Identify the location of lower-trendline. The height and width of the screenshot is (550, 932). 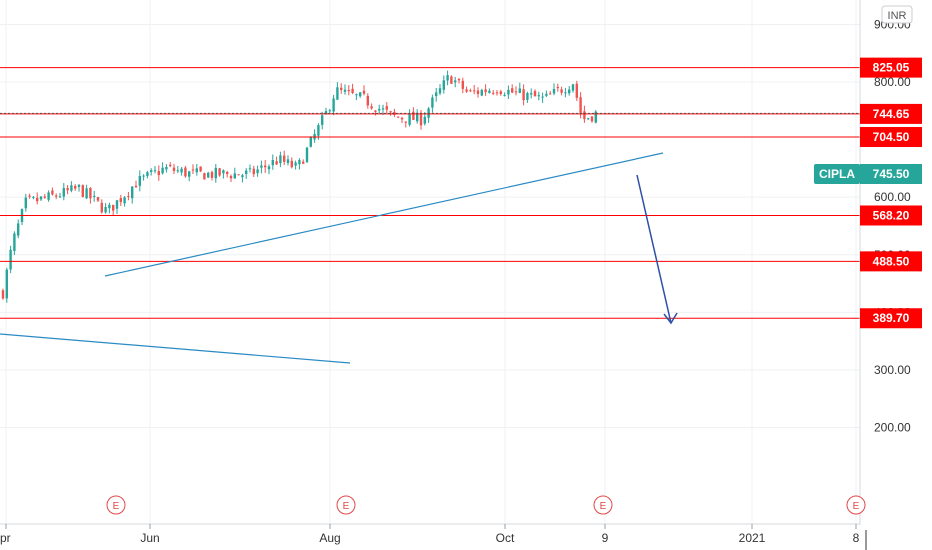
(175, 348).